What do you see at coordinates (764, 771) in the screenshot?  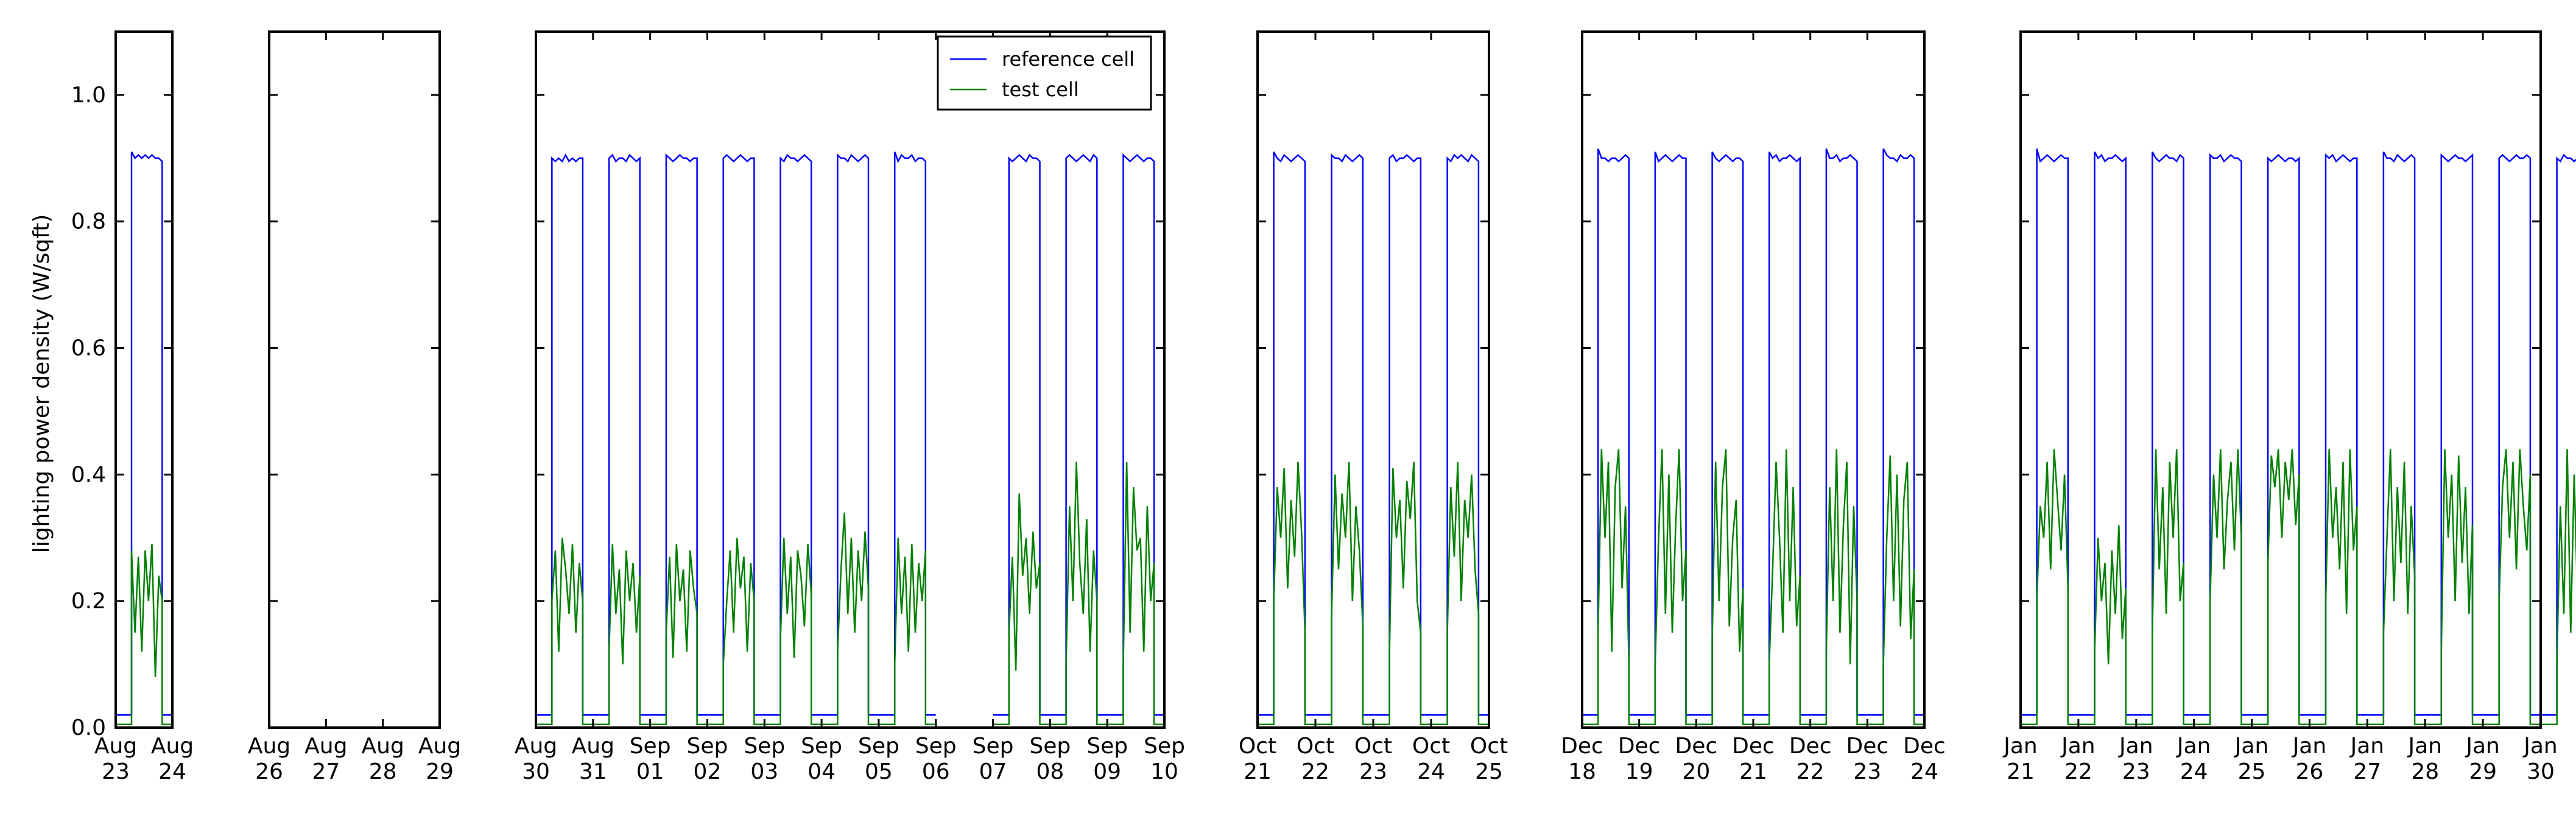 I see `x-tick-label-day: 03` at bounding box center [764, 771].